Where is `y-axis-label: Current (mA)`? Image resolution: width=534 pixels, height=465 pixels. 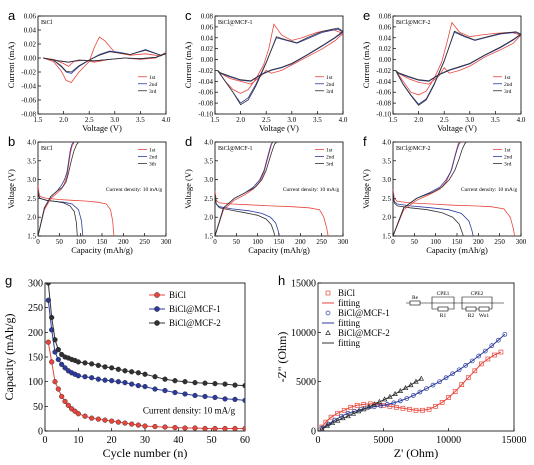 y-axis-label: Current (mA) is located at coordinates (11, 65).